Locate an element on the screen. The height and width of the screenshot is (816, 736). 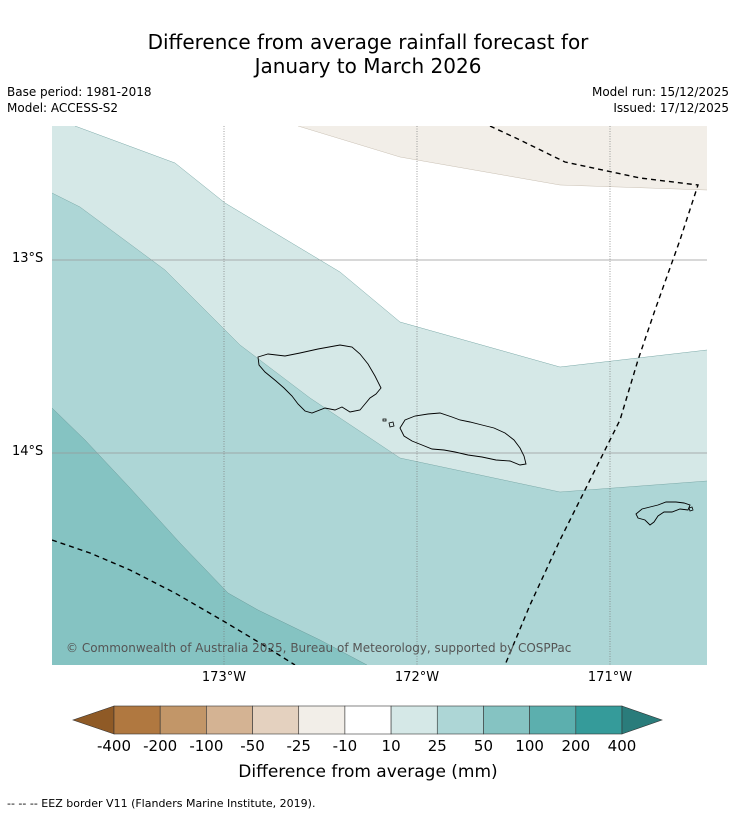
island-savaii is located at coordinates (319, 379).